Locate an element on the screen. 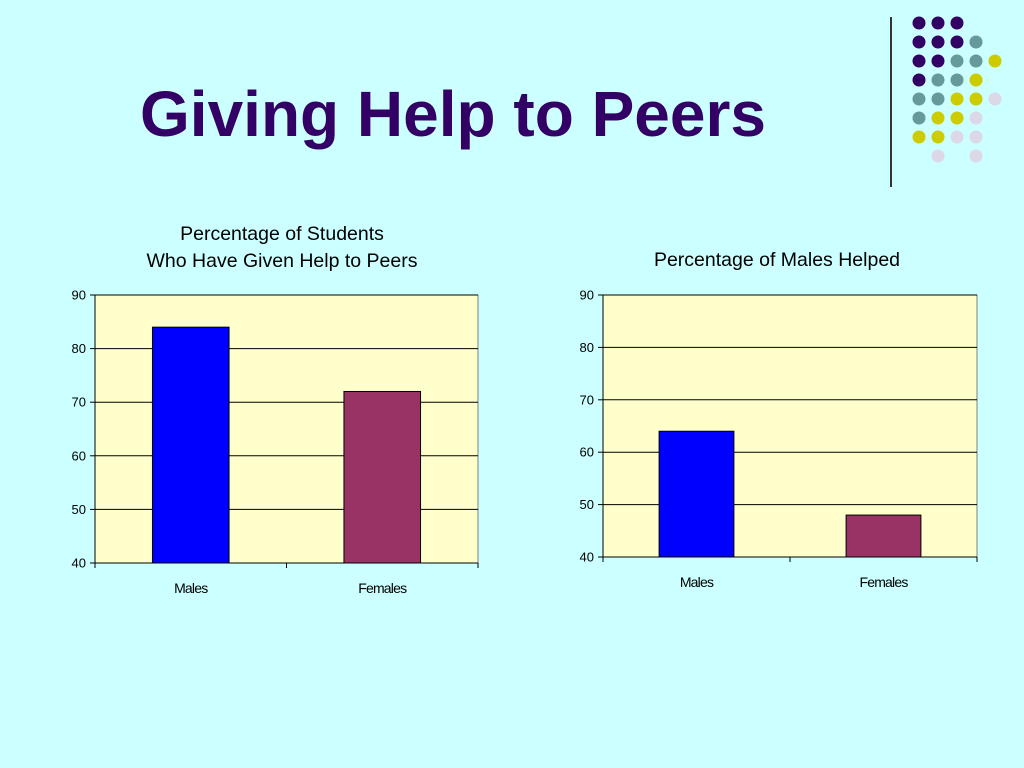  chart-title-line: Who Have Given Help to Peers is located at coordinates (282, 261).